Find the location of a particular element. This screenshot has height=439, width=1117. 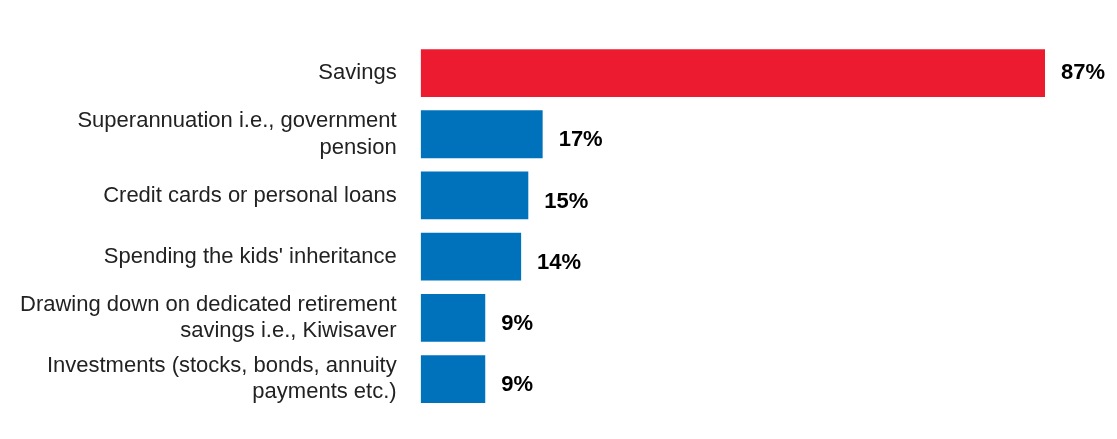

data-label: 15% is located at coordinates (566, 200).